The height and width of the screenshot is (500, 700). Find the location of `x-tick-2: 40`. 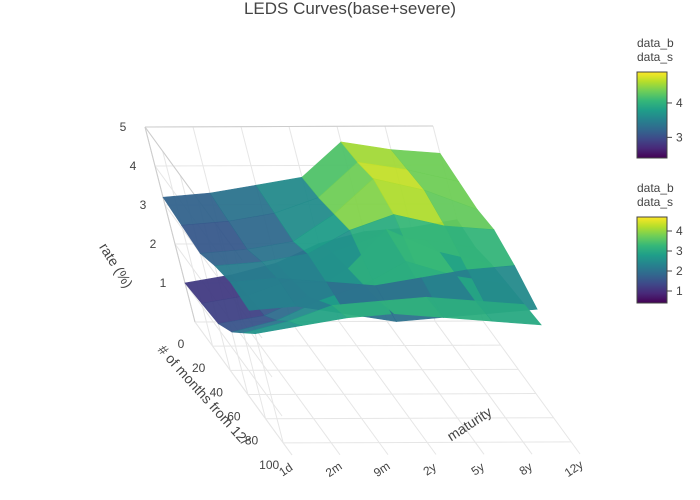

x-tick-2: 40 is located at coordinates (217, 392).